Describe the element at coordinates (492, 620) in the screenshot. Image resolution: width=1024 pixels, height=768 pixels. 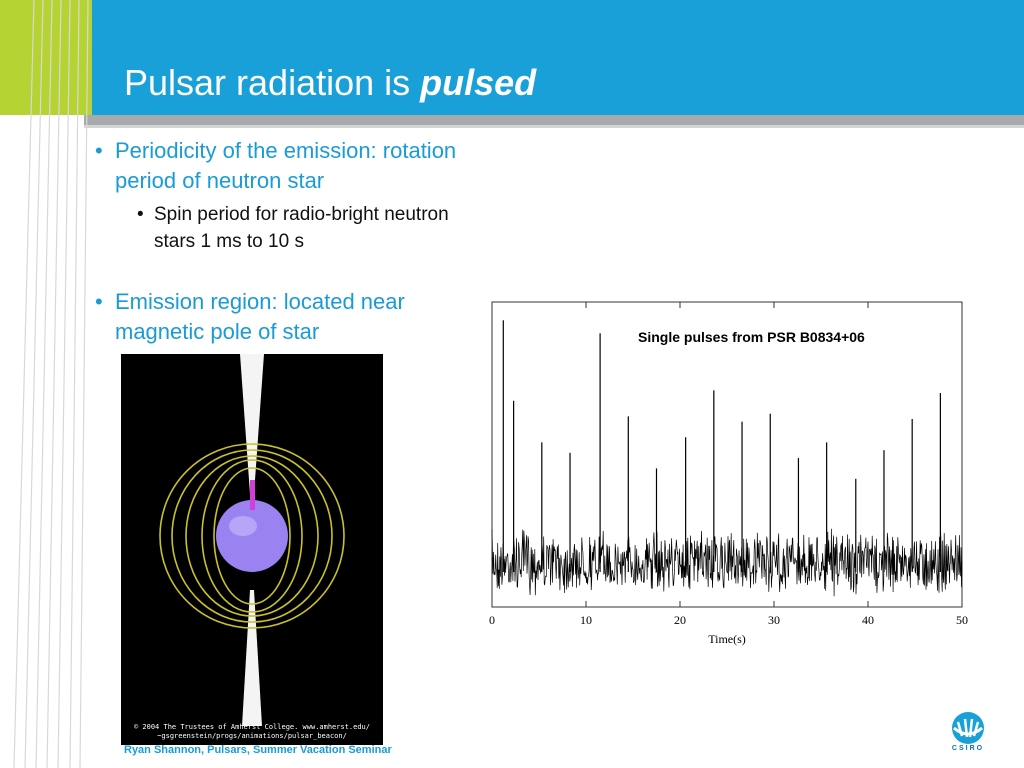
I see `x-tick-label: 0` at that location.